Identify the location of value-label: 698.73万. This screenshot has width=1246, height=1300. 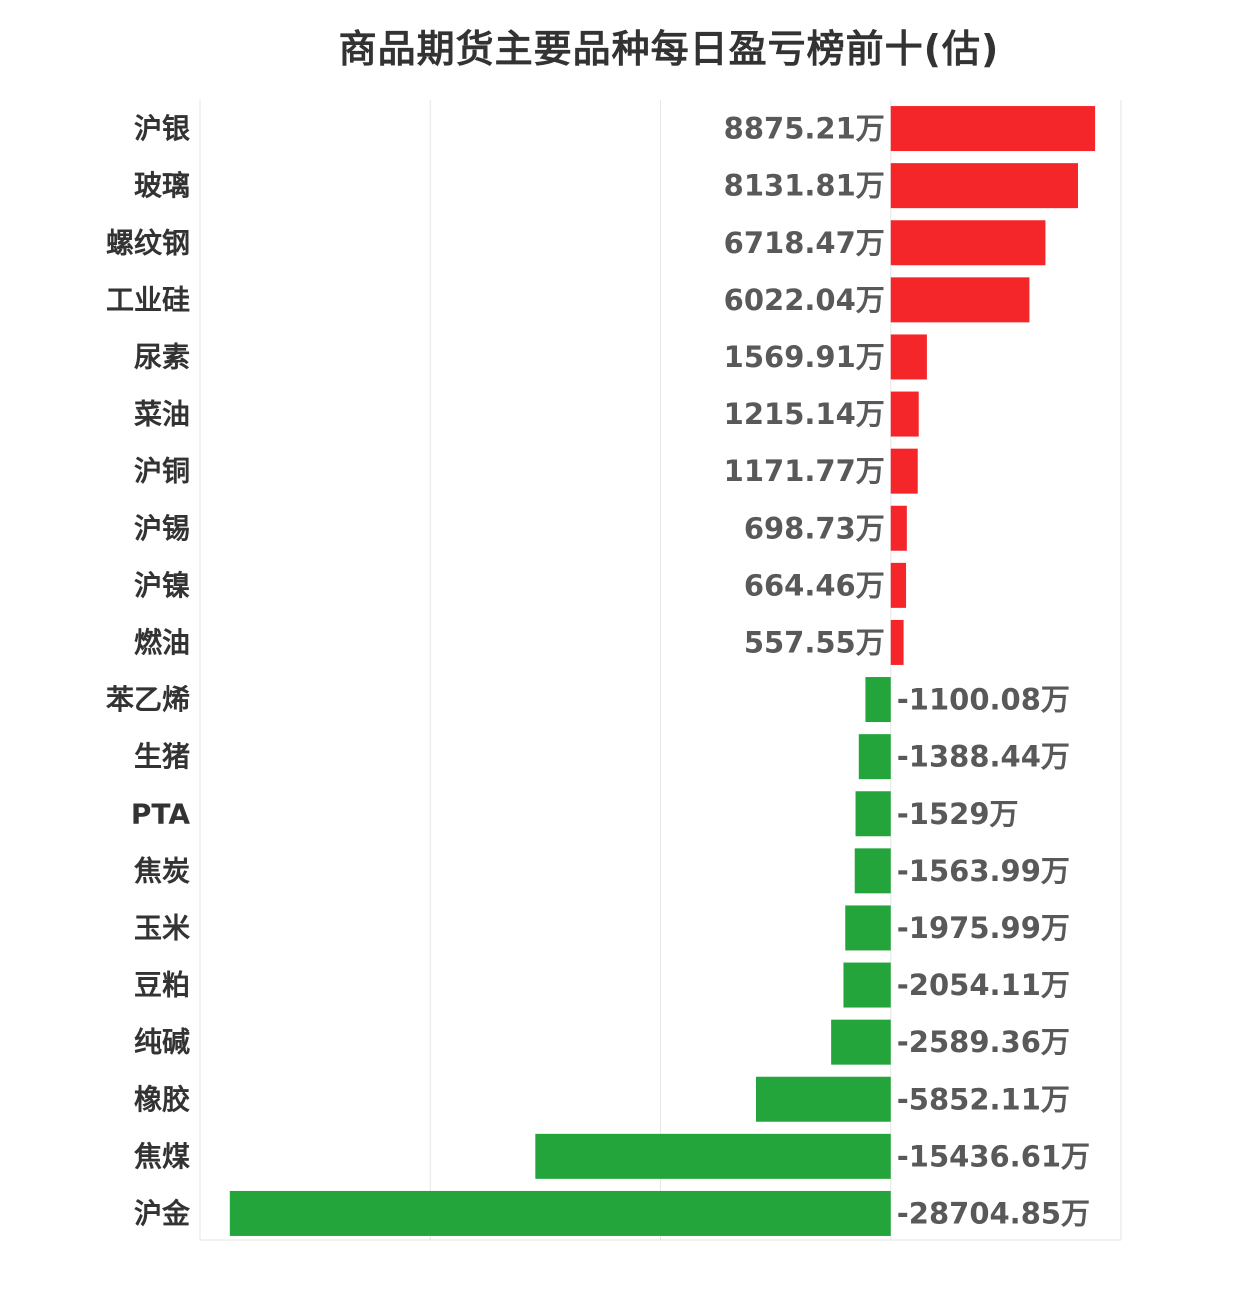
(814, 528).